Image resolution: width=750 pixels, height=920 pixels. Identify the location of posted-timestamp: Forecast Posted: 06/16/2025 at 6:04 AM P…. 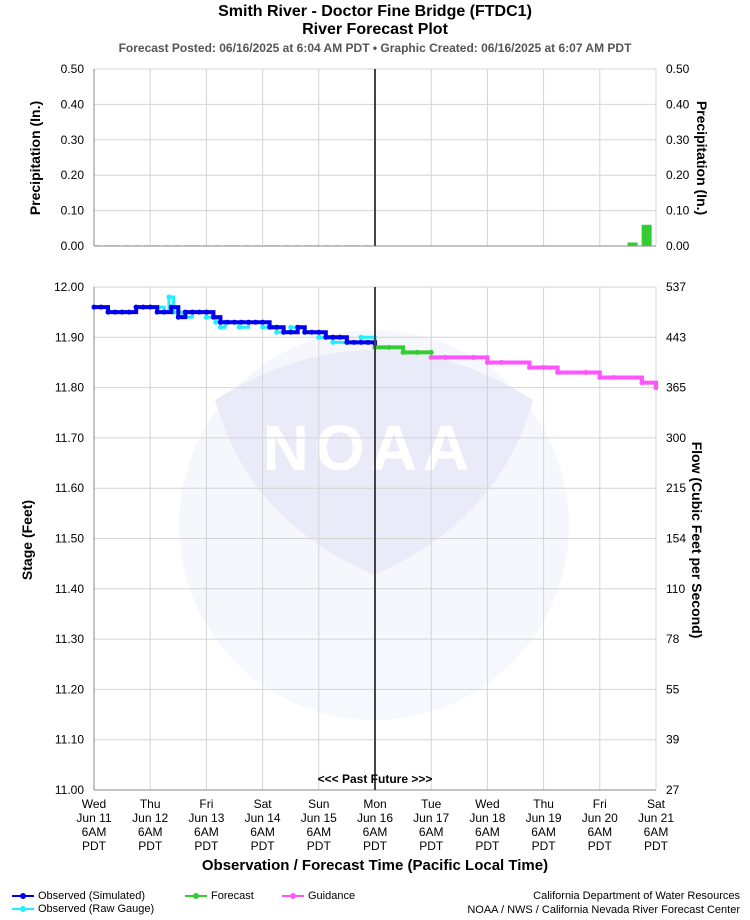
(375, 48).